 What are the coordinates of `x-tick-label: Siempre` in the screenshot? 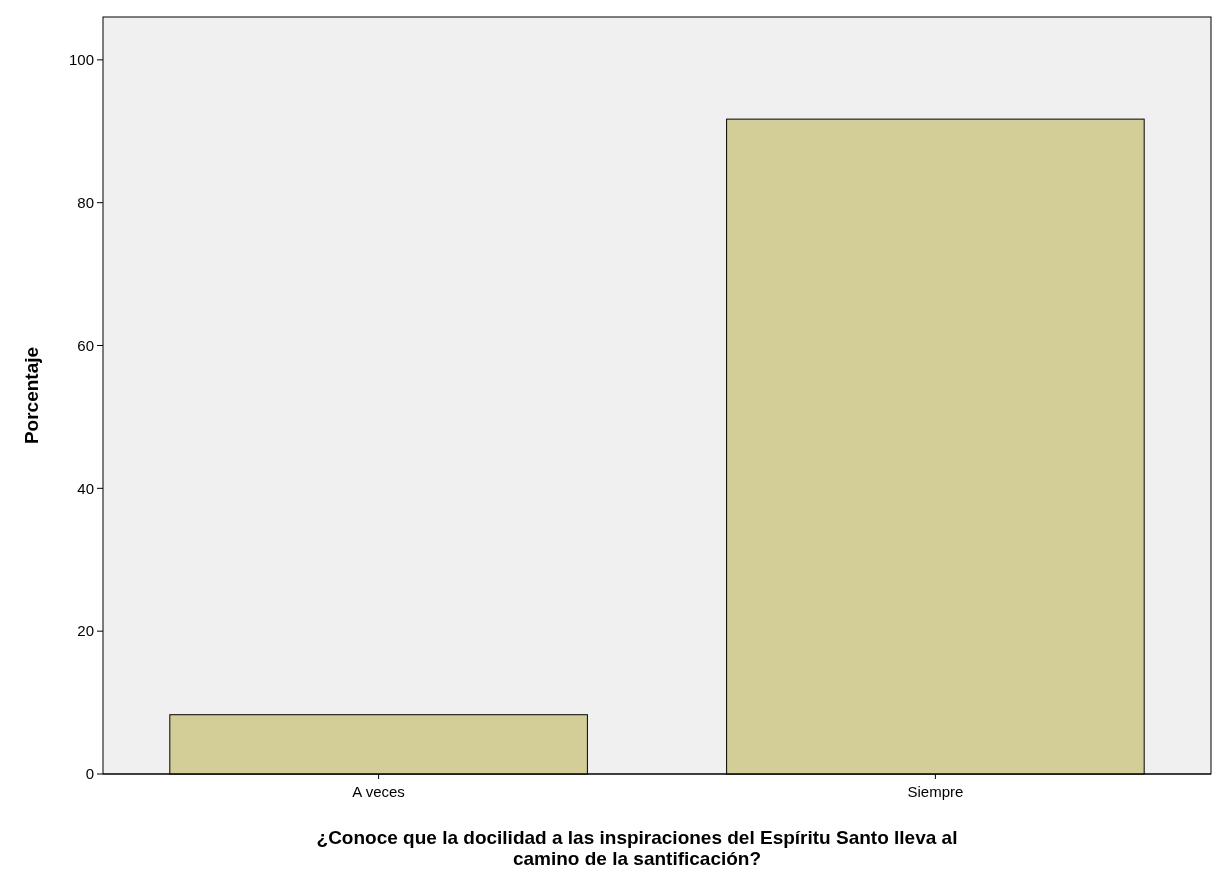 It's located at (935, 791).